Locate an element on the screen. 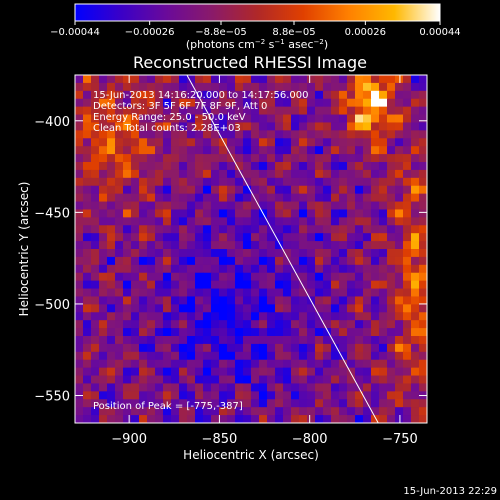 The height and width of the screenshot is (500, 500). detectors-text: Detectors: 3F 5F 6F 7F 8F 9F, Att 0 is located at coordinates (180, 106).